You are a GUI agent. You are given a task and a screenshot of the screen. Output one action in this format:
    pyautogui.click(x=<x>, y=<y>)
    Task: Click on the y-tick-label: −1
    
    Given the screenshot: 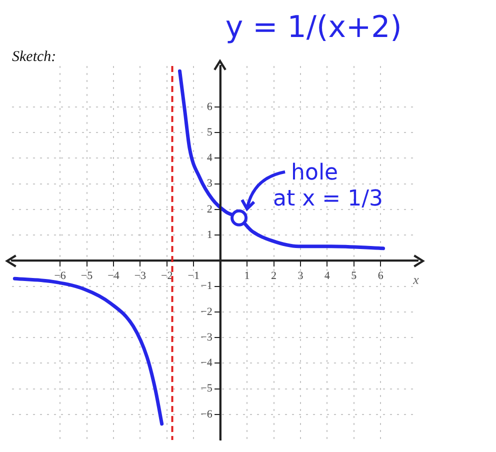 What is the action you would take?
    pyautogui.click(x=206, y=286)
    